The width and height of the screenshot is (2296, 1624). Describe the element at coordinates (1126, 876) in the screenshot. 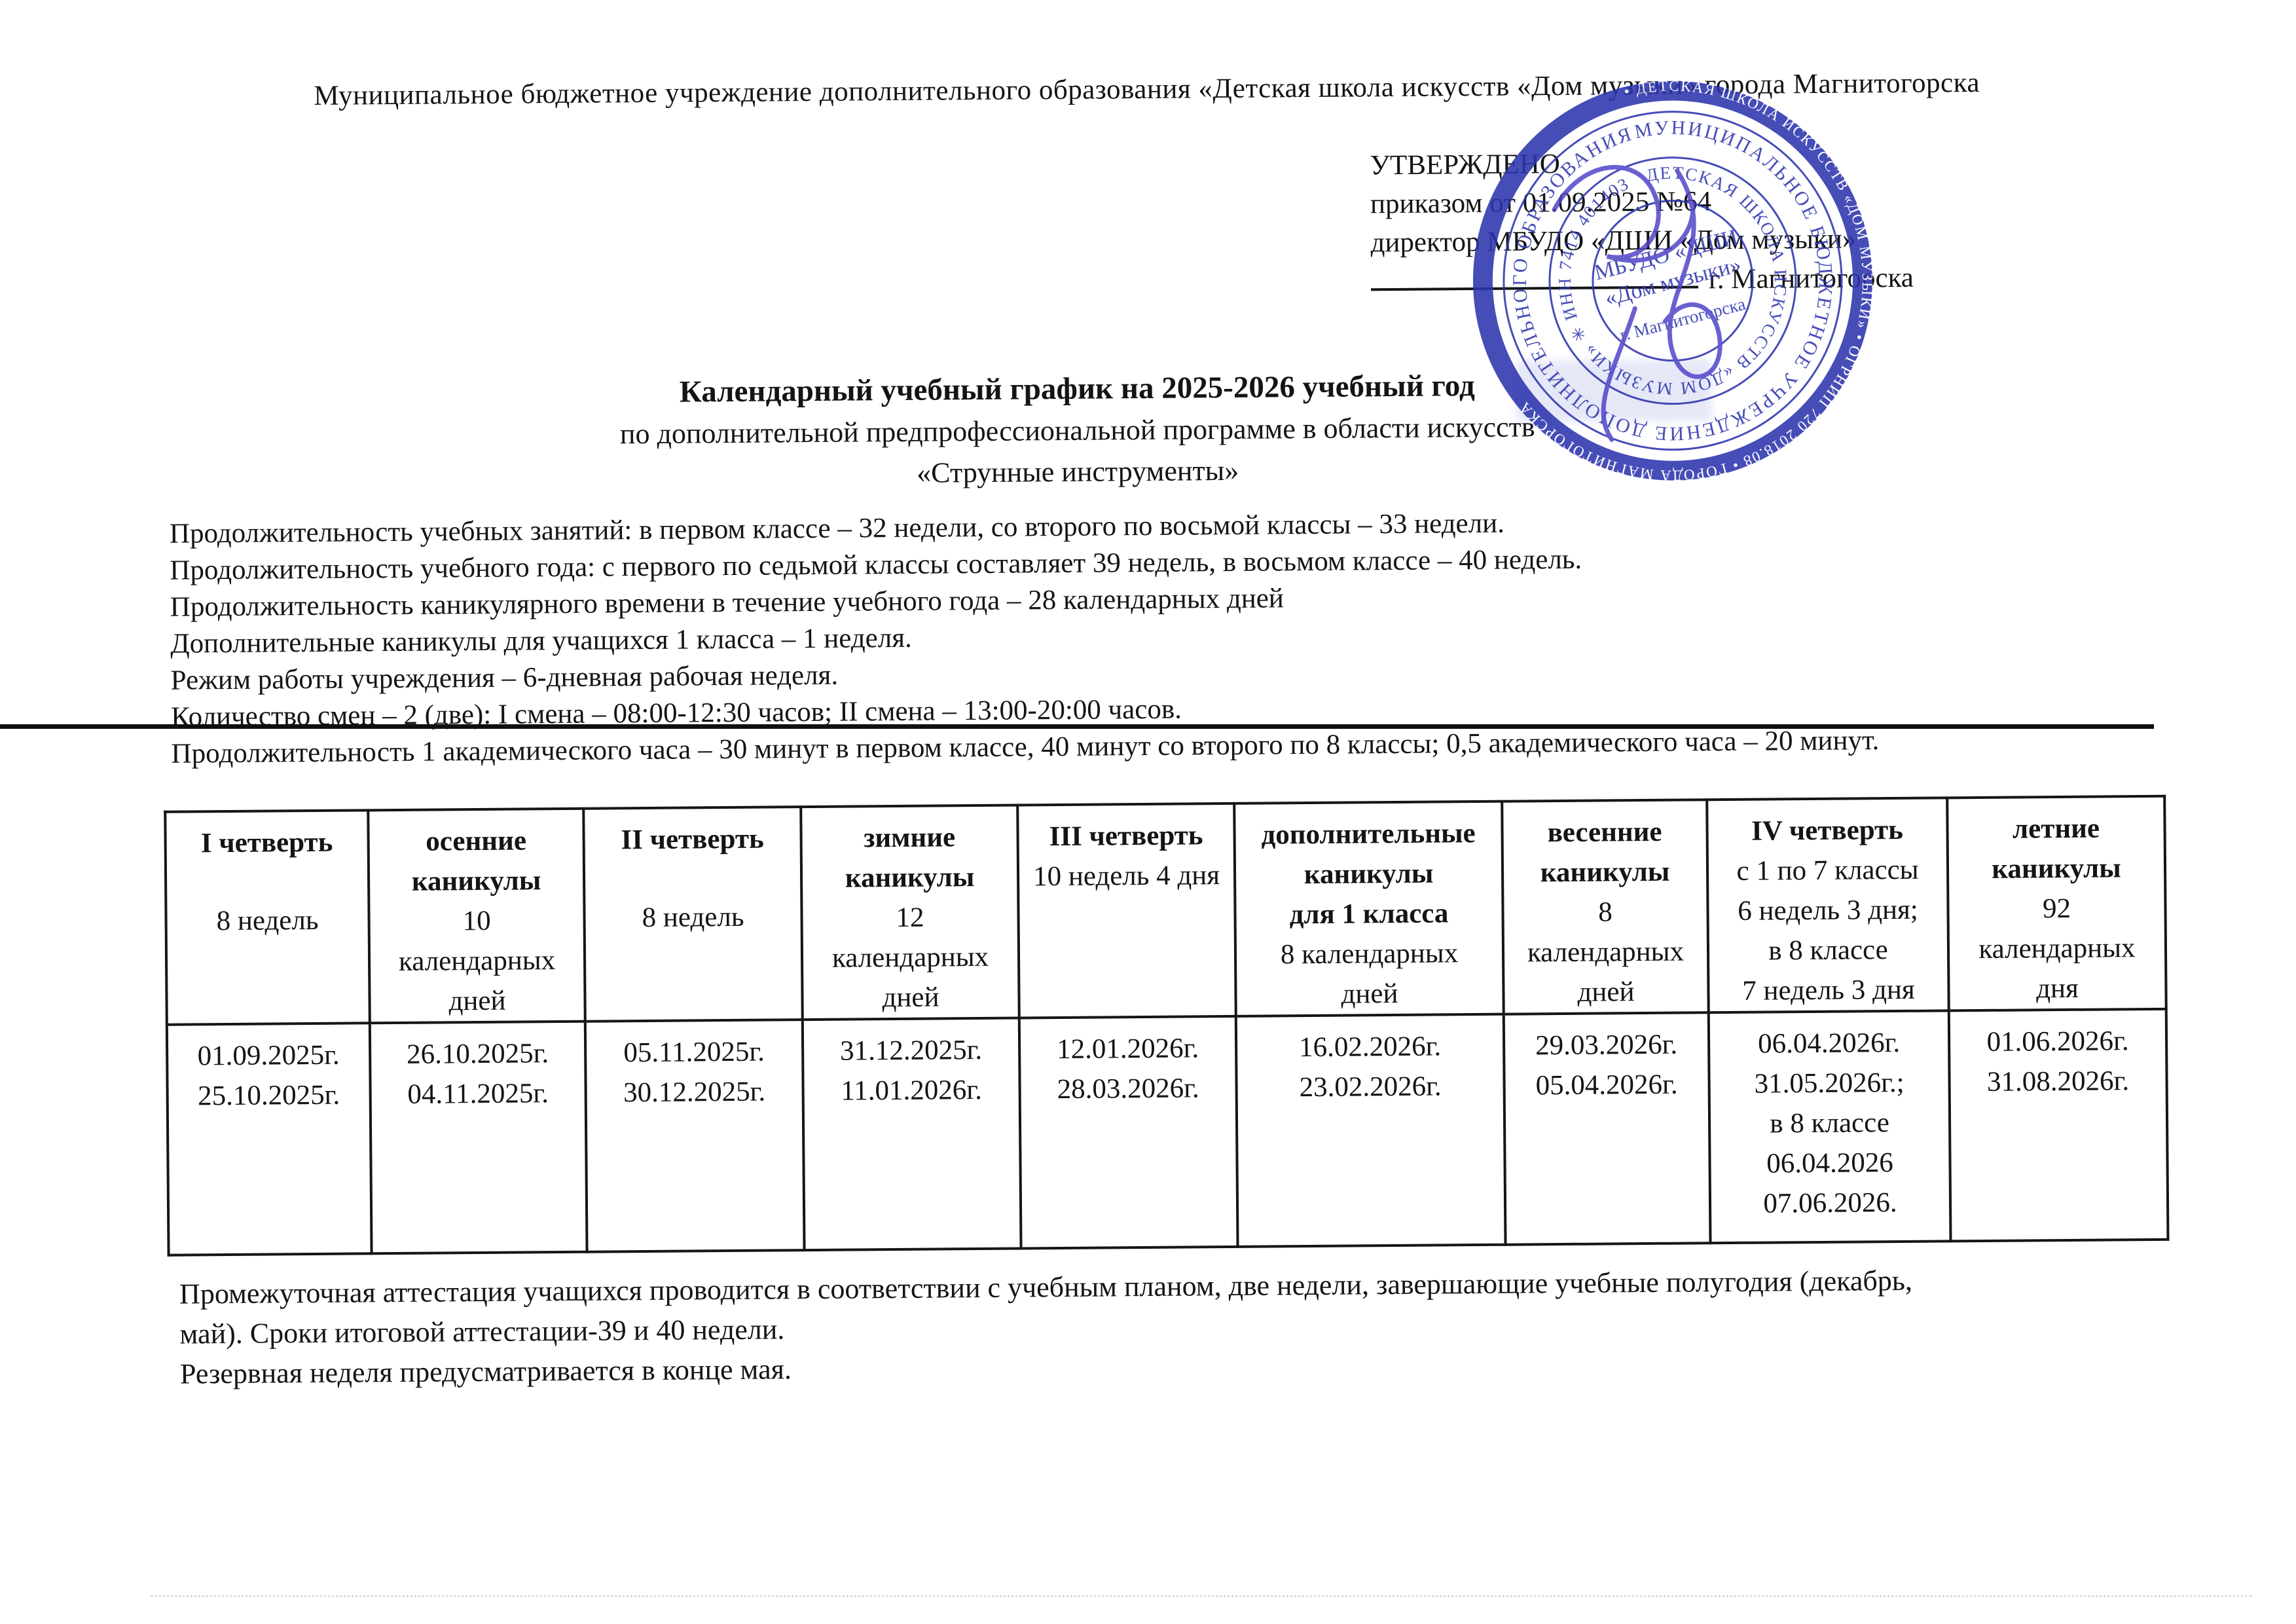

I see `header-sub: 10 недель 4 дня` at that location.